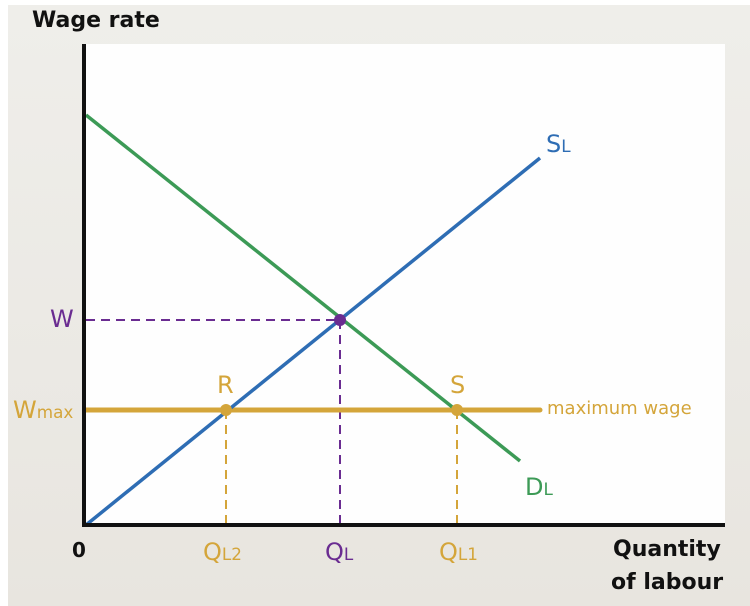 The image size is (750, 606). Describe the element at coordinates (458, 385) in the screenshot. I see `s-label: S` at that location.